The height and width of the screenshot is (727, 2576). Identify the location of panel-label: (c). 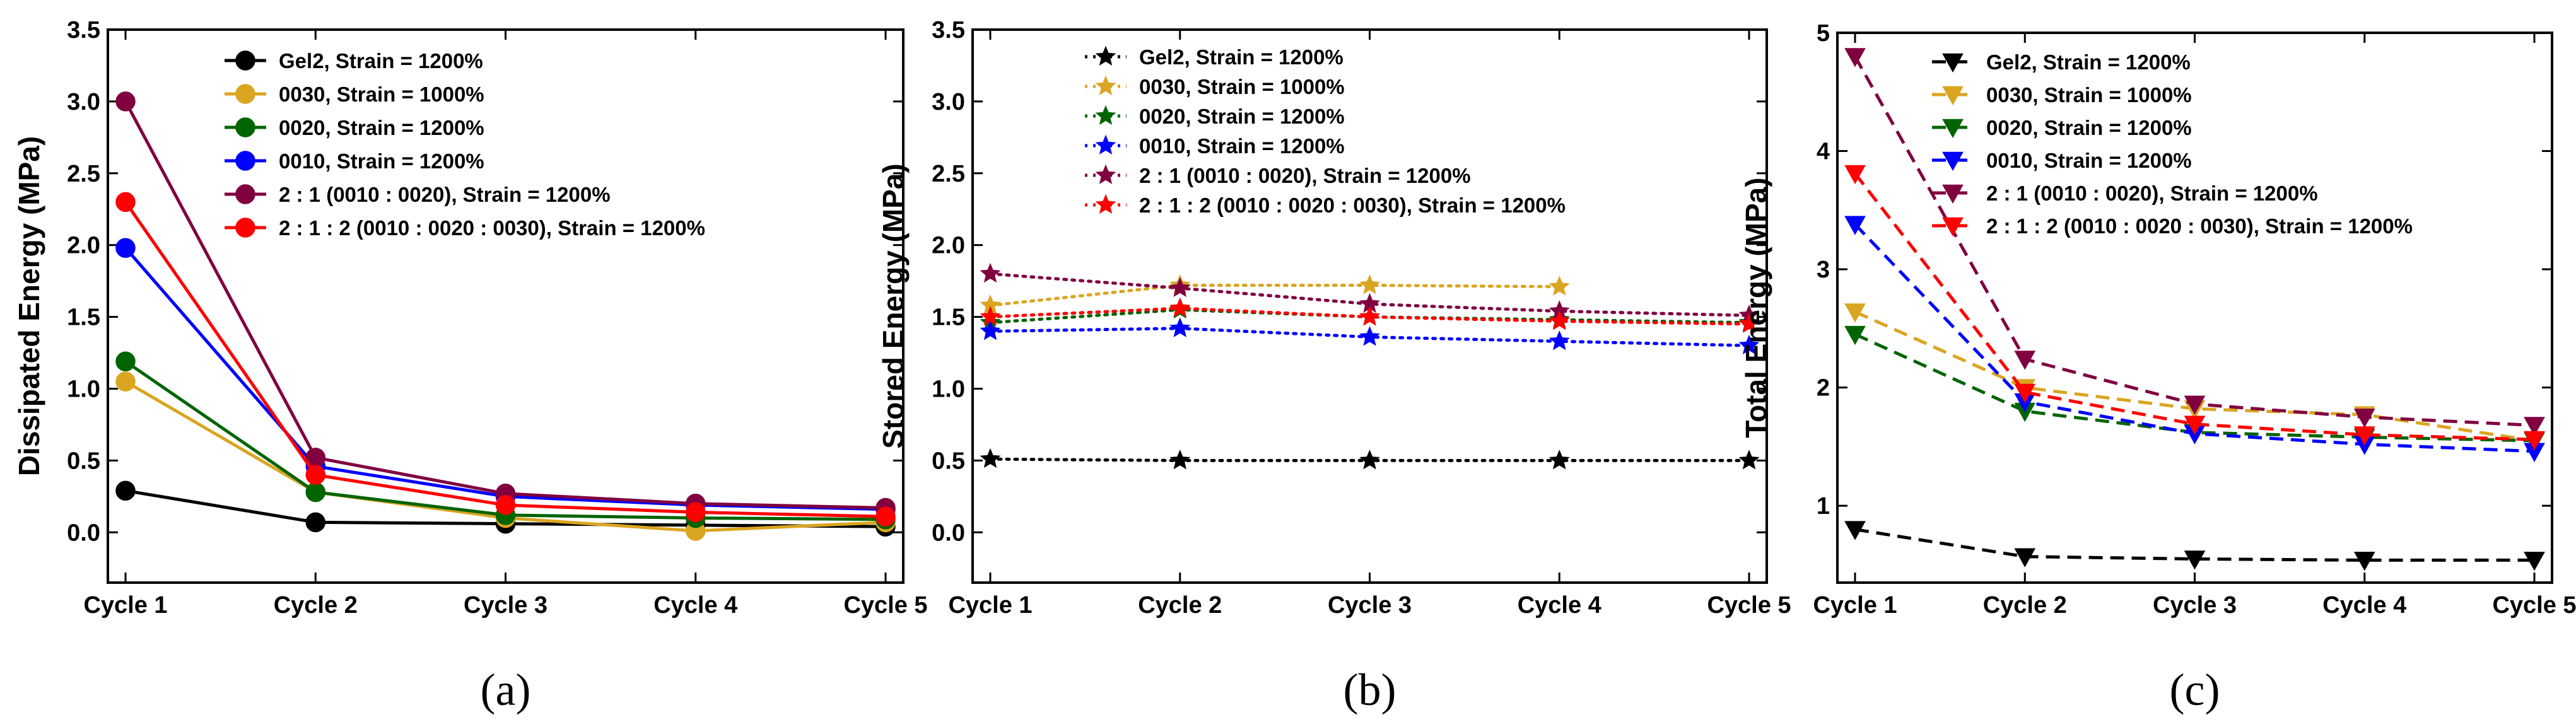
(2195, 690).